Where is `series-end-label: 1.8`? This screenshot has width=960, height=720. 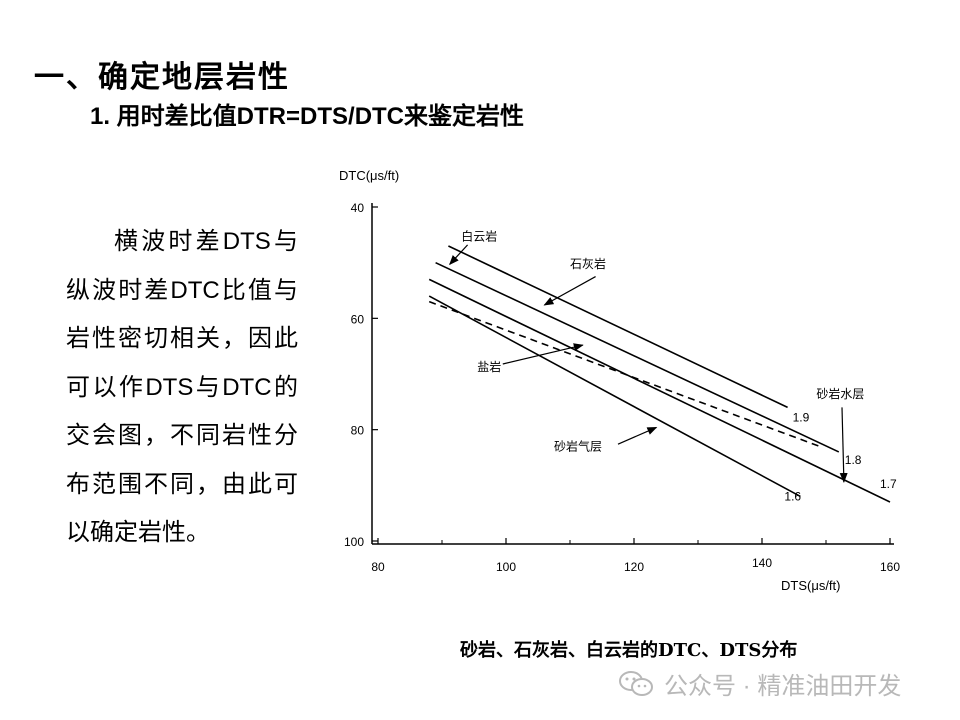
series-end-label: 1.8 is located at coordinates (853, 460).